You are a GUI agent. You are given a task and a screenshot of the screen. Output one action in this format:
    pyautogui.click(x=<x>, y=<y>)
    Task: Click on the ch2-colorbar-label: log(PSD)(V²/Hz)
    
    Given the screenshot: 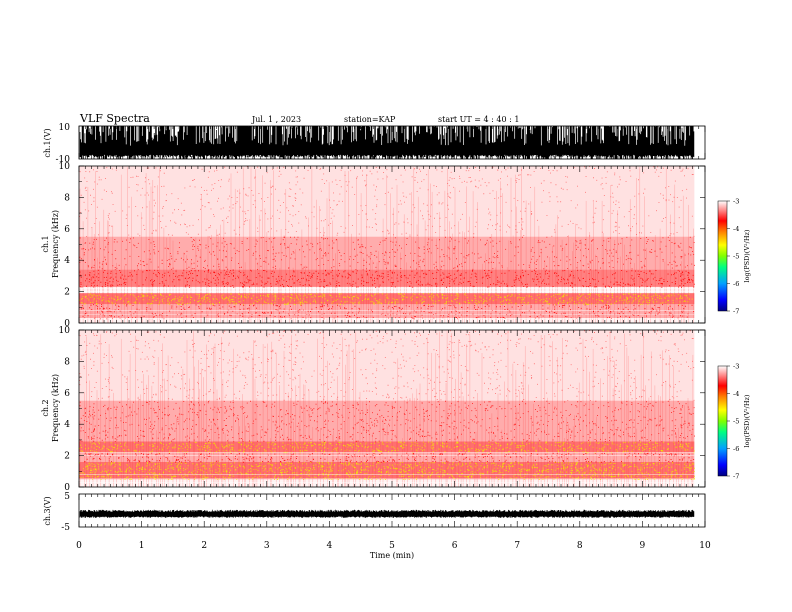 What is the action you would take?
    pyautogui.click(x=747, y=420)
    